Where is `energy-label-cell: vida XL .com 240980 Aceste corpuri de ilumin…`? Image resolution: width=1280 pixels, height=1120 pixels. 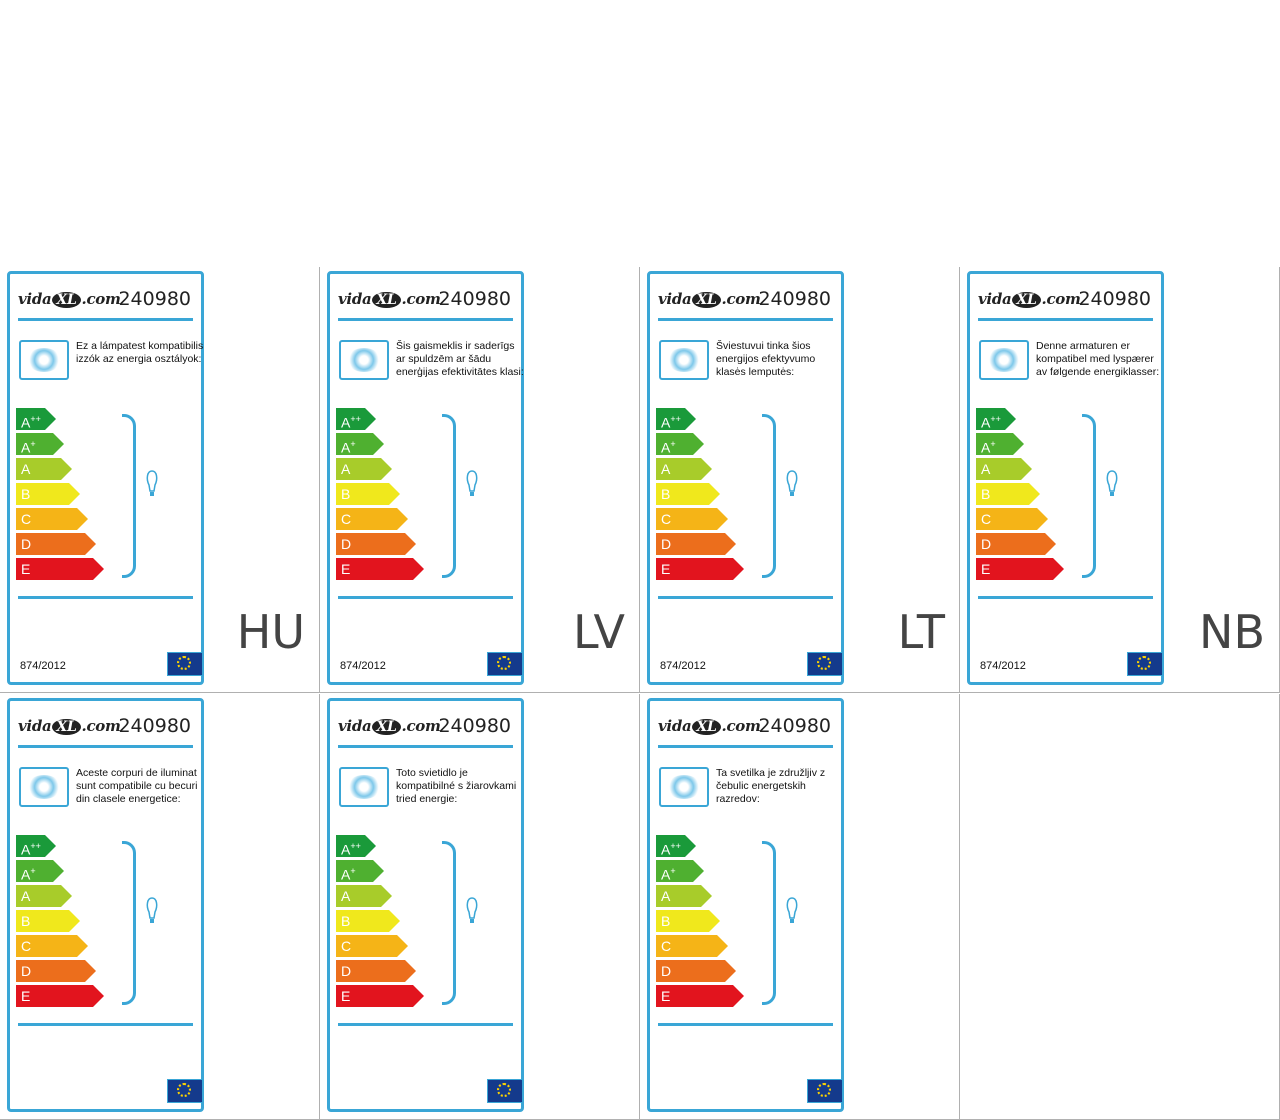
energy-label-cell: vida XL .com 240980 Aceste corpuri de ilumin… is located at coordinates (160, 907).